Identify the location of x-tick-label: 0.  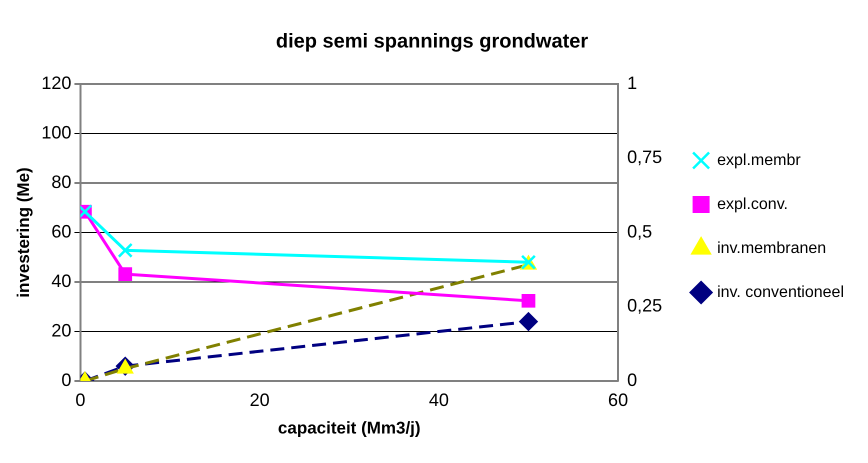
(80, 400).